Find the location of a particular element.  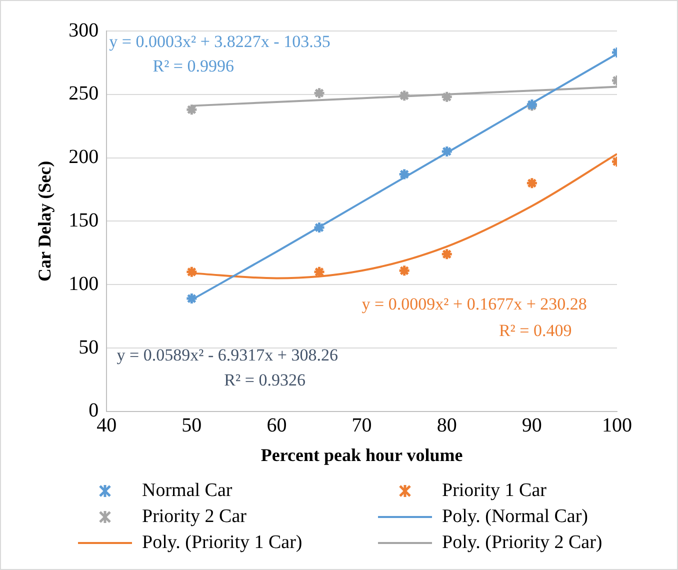

legend-label: Poly. (Priority 2 Car) is located at coordinates (522, 543).